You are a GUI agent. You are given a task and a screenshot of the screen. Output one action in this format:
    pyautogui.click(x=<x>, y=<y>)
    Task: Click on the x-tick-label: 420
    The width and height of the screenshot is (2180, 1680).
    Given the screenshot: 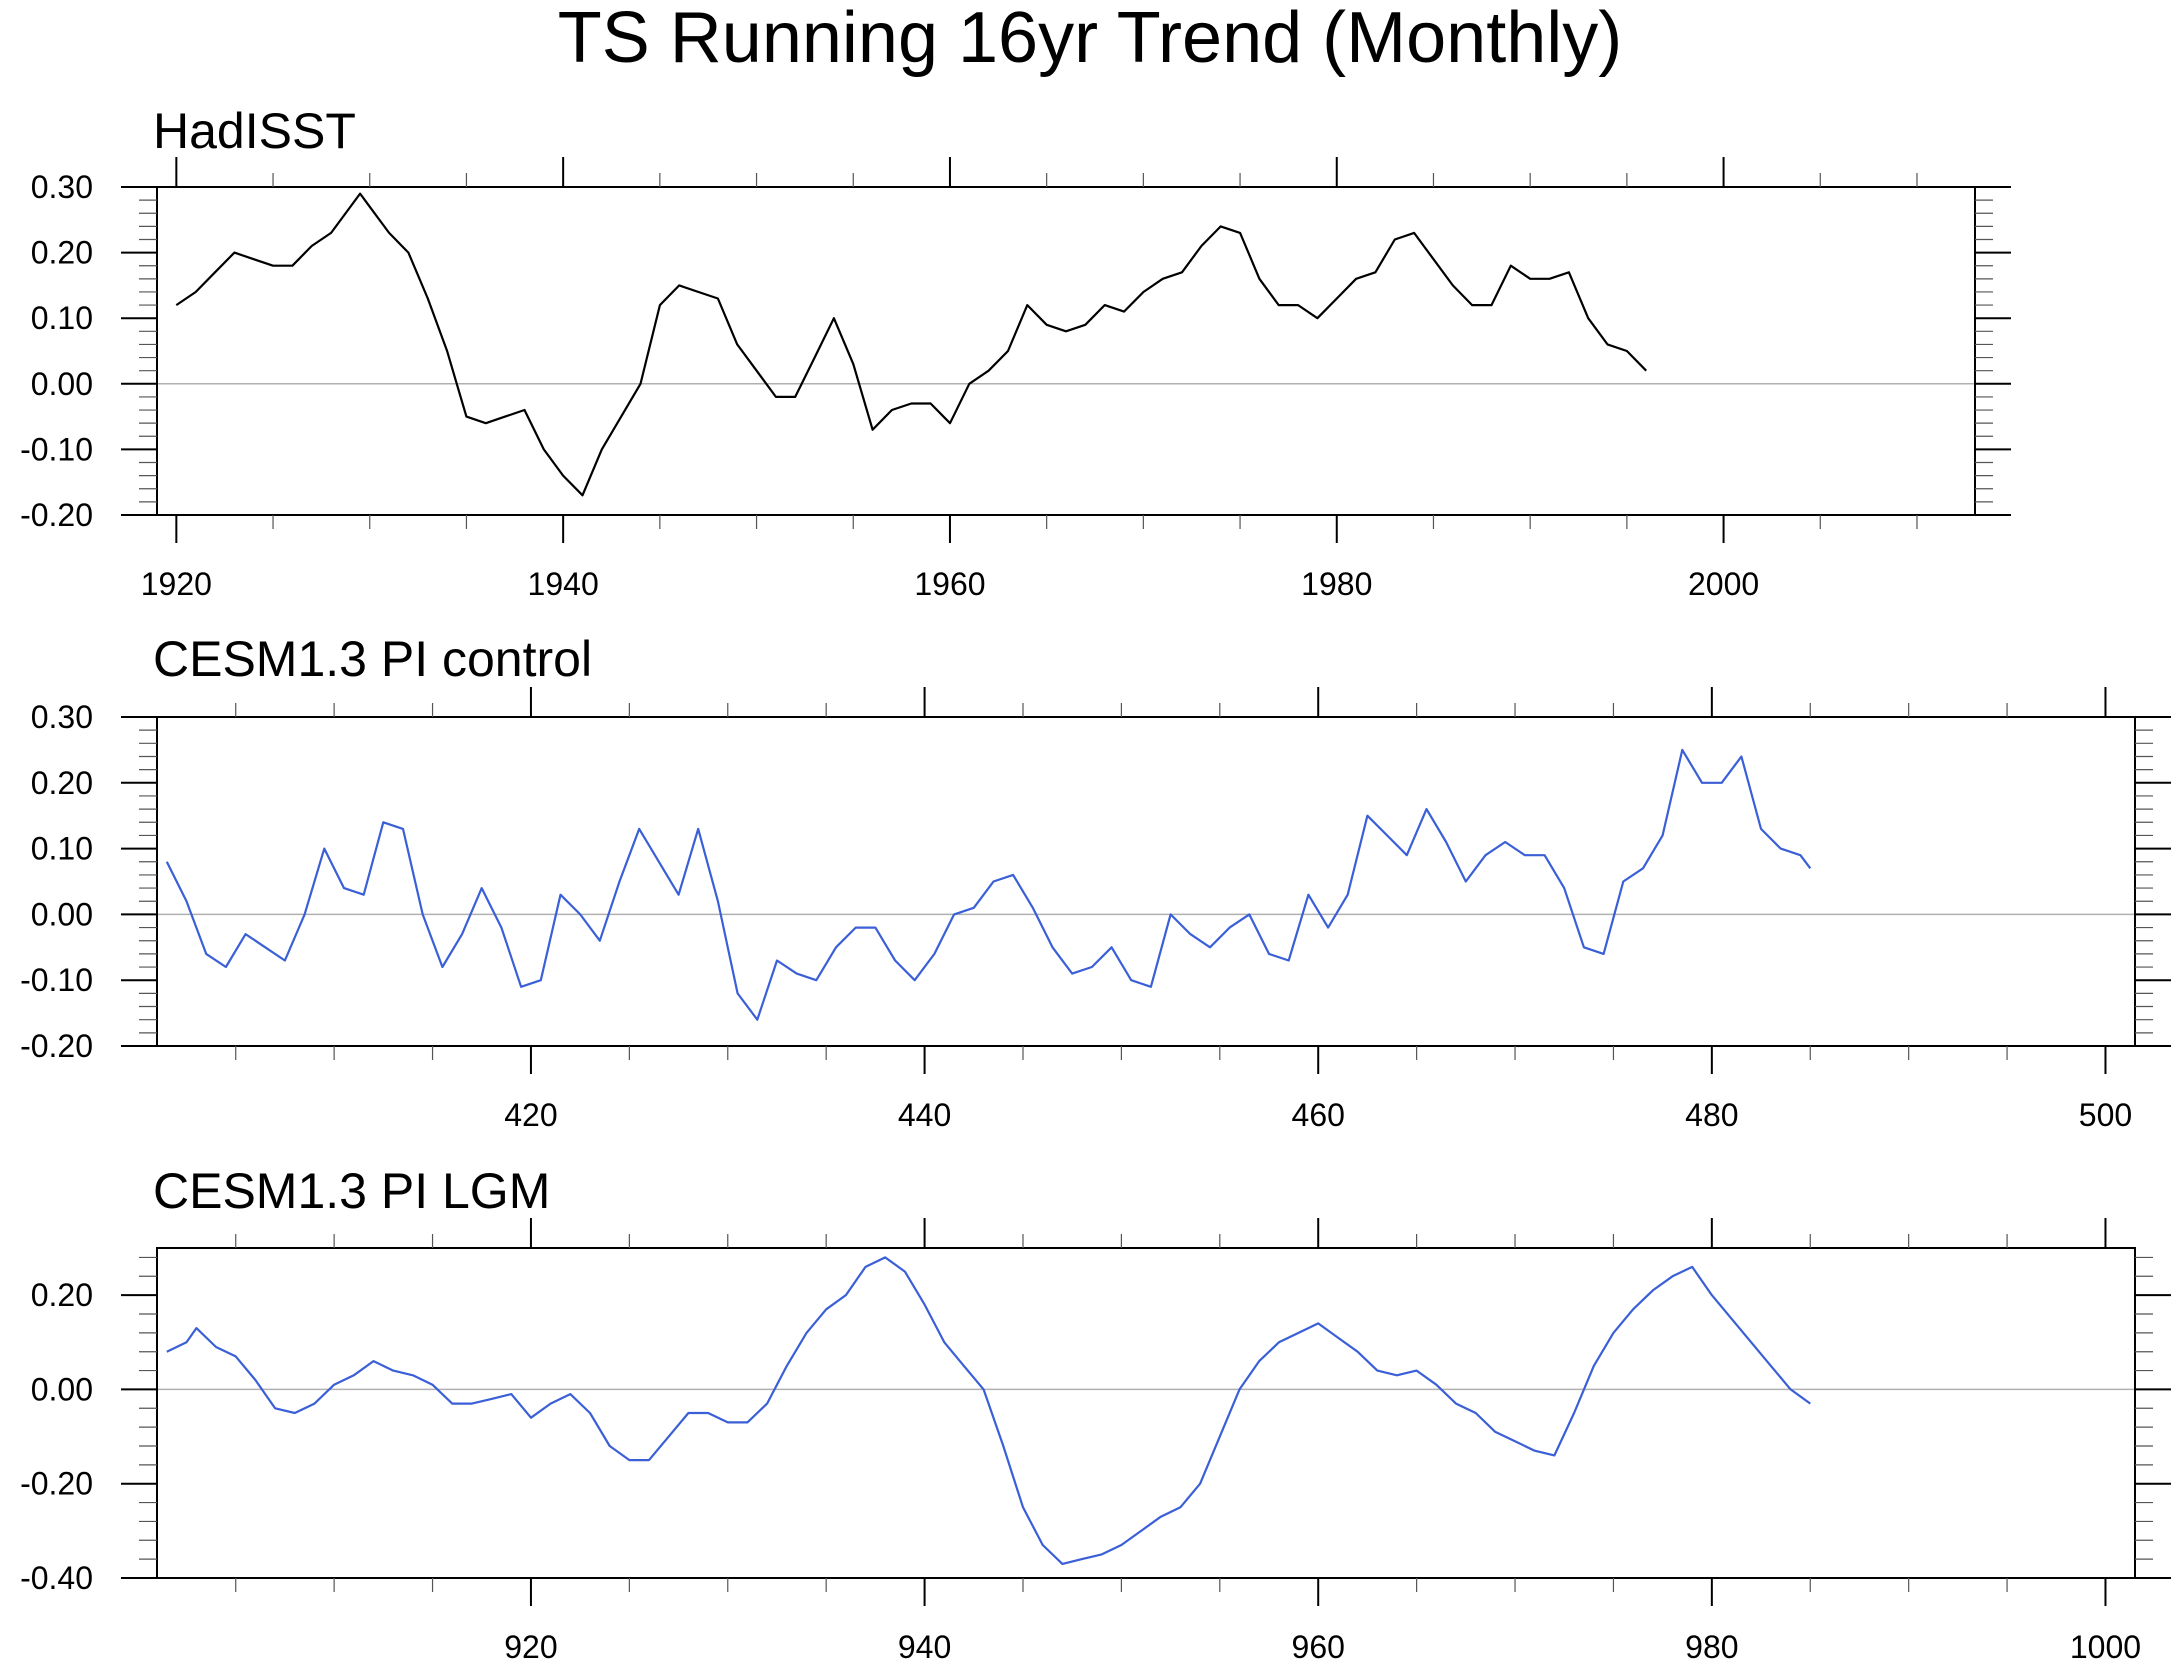 What is the action you would take?
    pyautogui.click(x=530, y=1115)
    